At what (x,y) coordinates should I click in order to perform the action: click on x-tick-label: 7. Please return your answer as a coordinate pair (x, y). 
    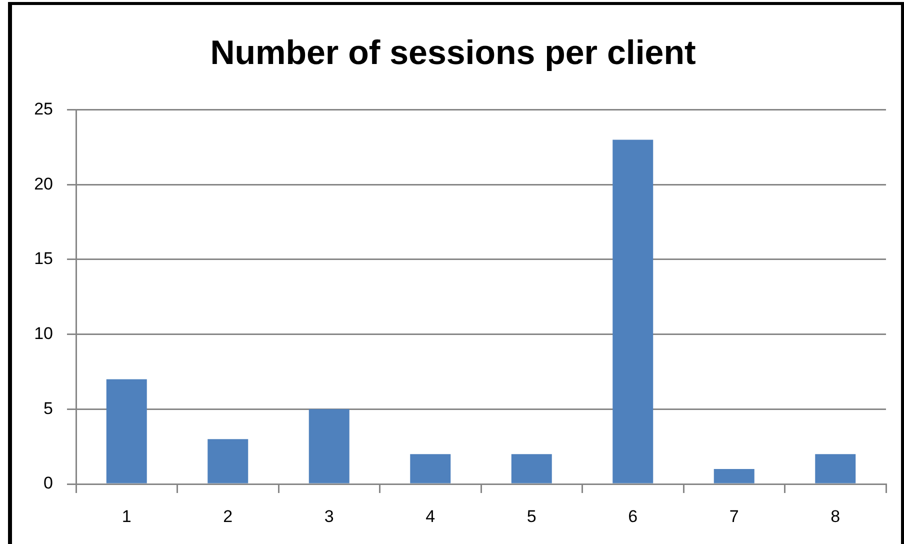
    Looking at the image, I should click on (734, 516).